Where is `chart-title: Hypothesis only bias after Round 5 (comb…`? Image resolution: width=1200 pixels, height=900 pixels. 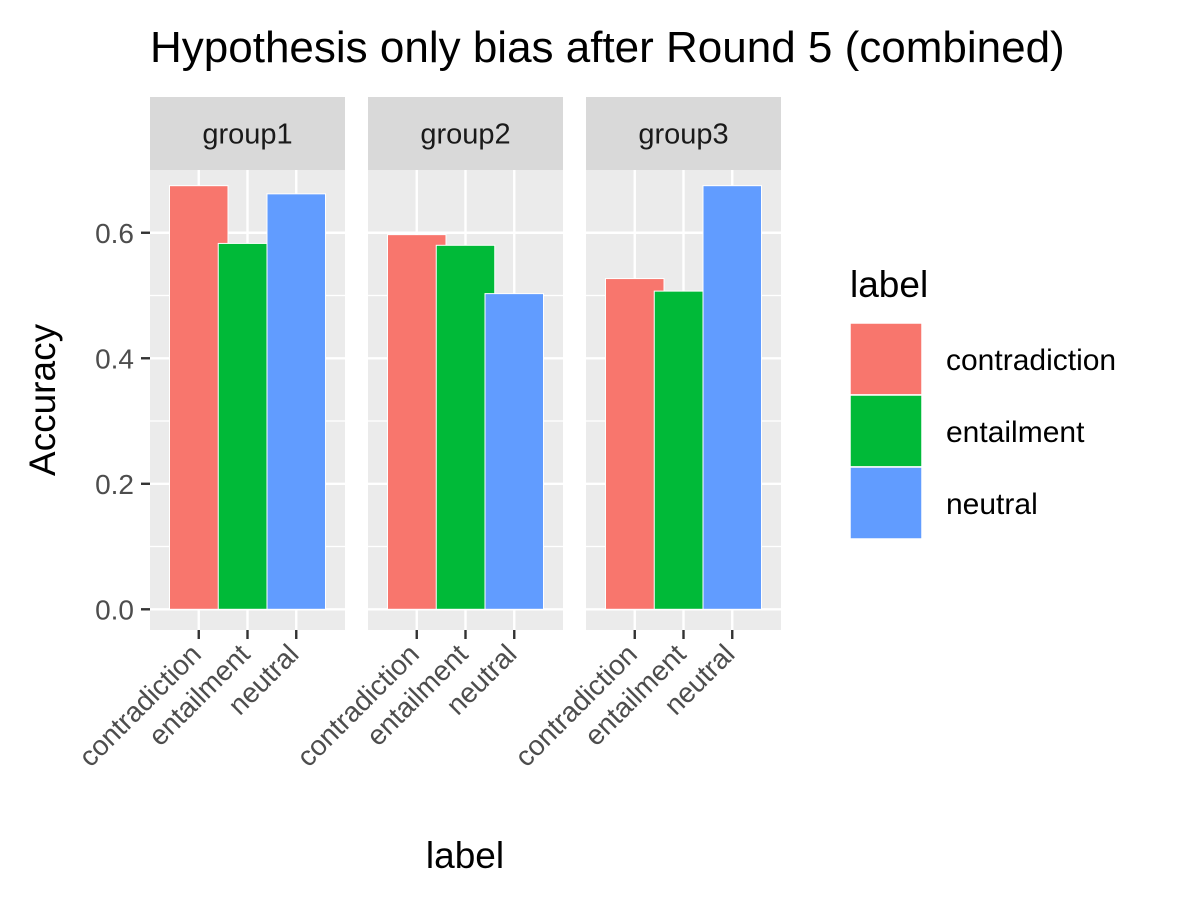
chart-title: Hypothesis only bias after Round 5 (comb… is located at coordinates (607, 47).